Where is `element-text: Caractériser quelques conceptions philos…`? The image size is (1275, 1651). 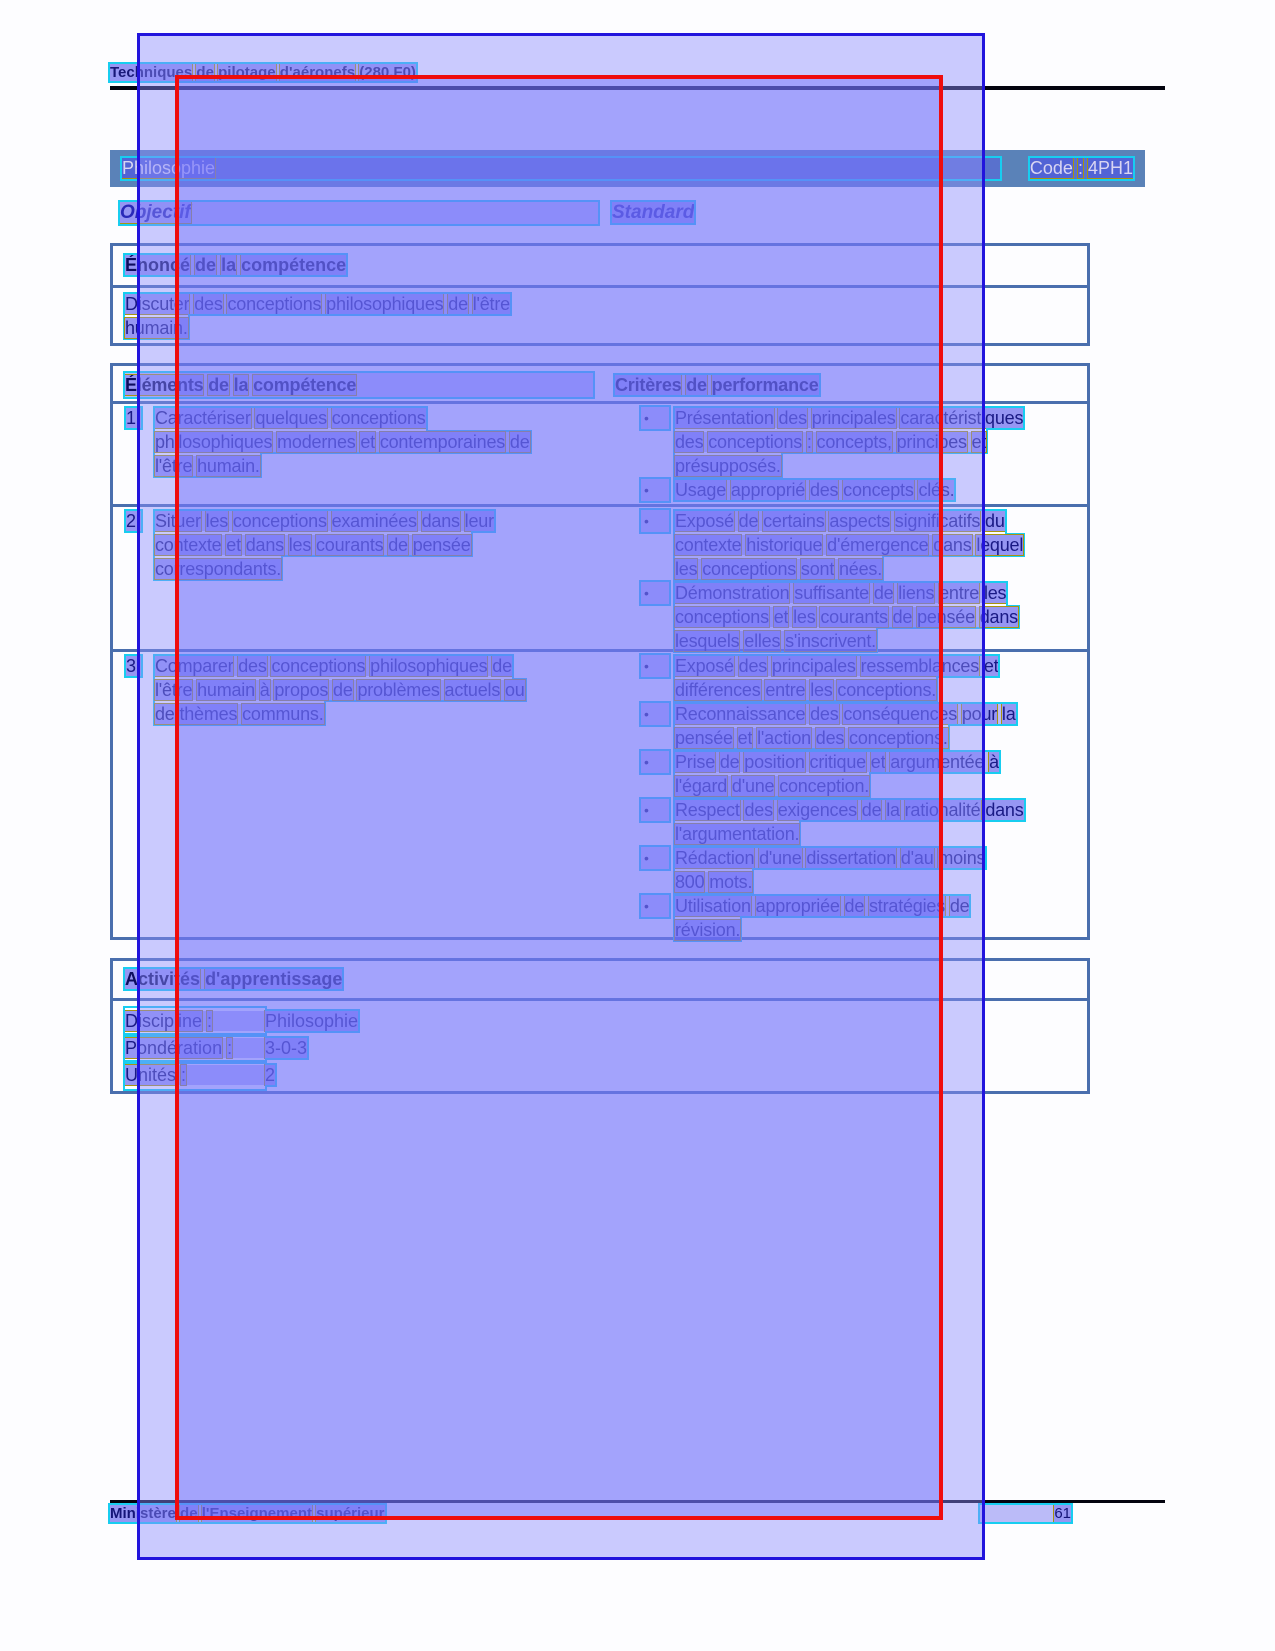 element-text: Caractériser quelques conceptions philos… is located at coordinates (342, 442).